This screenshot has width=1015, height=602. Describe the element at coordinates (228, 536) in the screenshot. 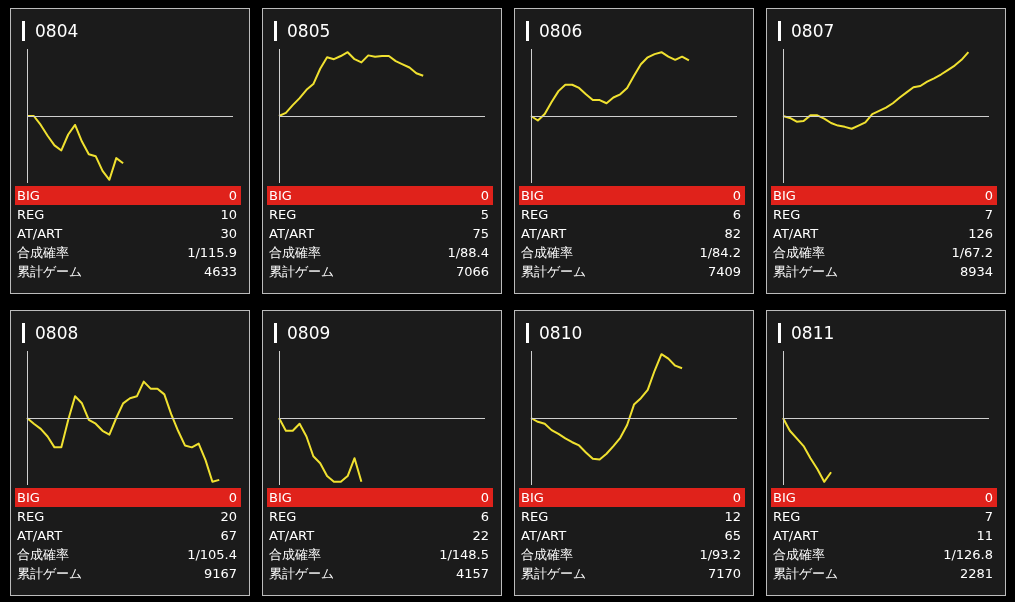

I see `text: 67` at that location.